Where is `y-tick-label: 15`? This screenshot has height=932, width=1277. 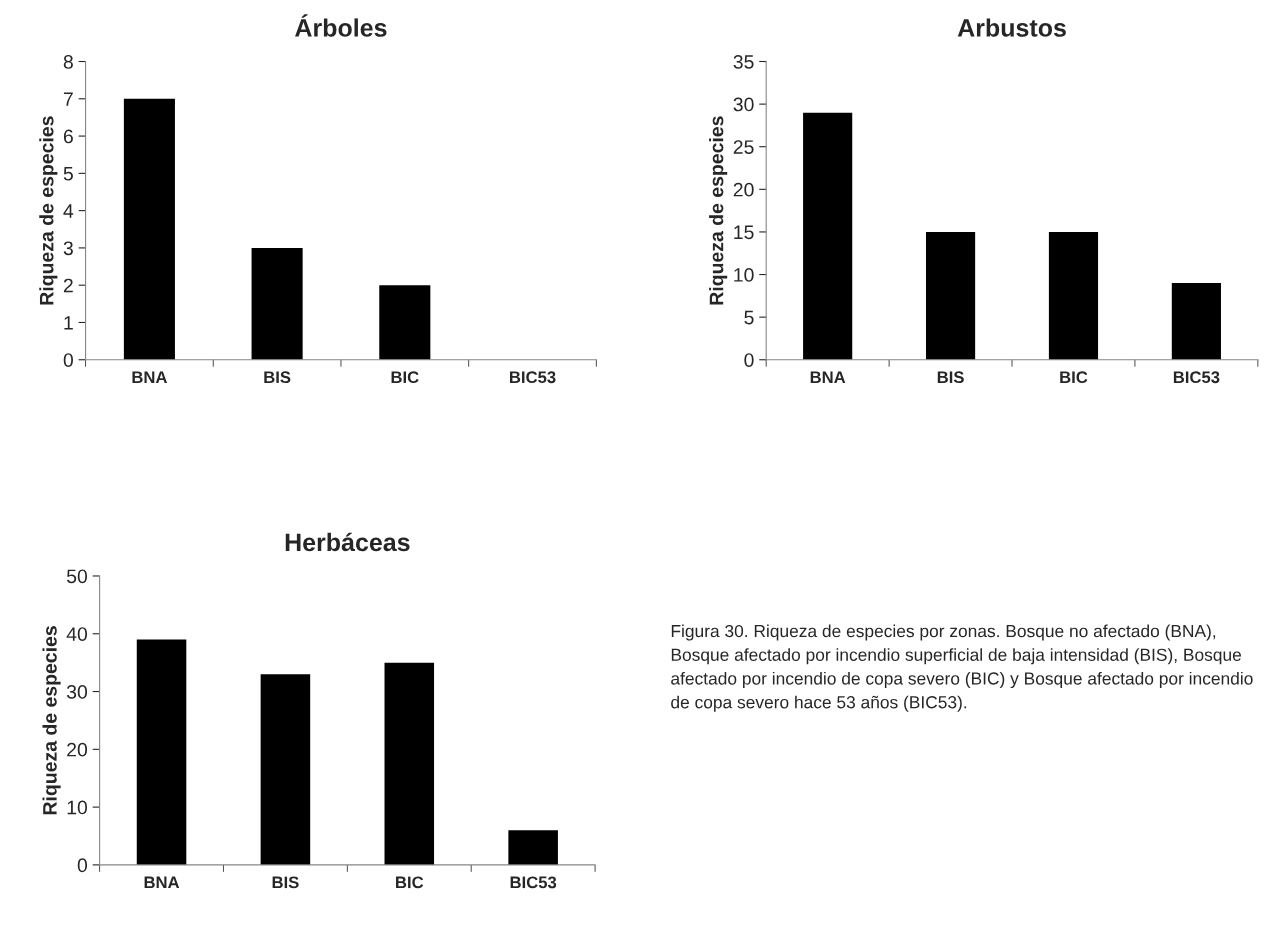 y-tick-label: 15 is located at coordinates (744, 232).